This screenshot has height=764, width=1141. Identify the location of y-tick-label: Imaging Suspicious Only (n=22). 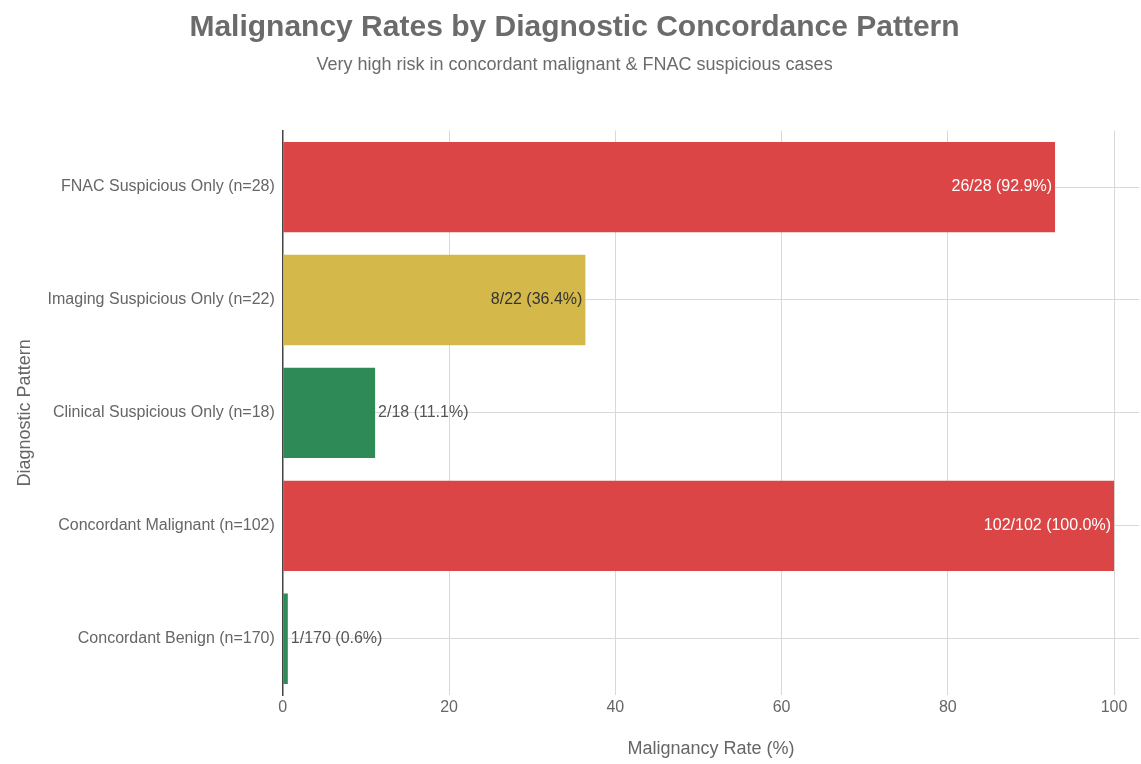
(161, 299).